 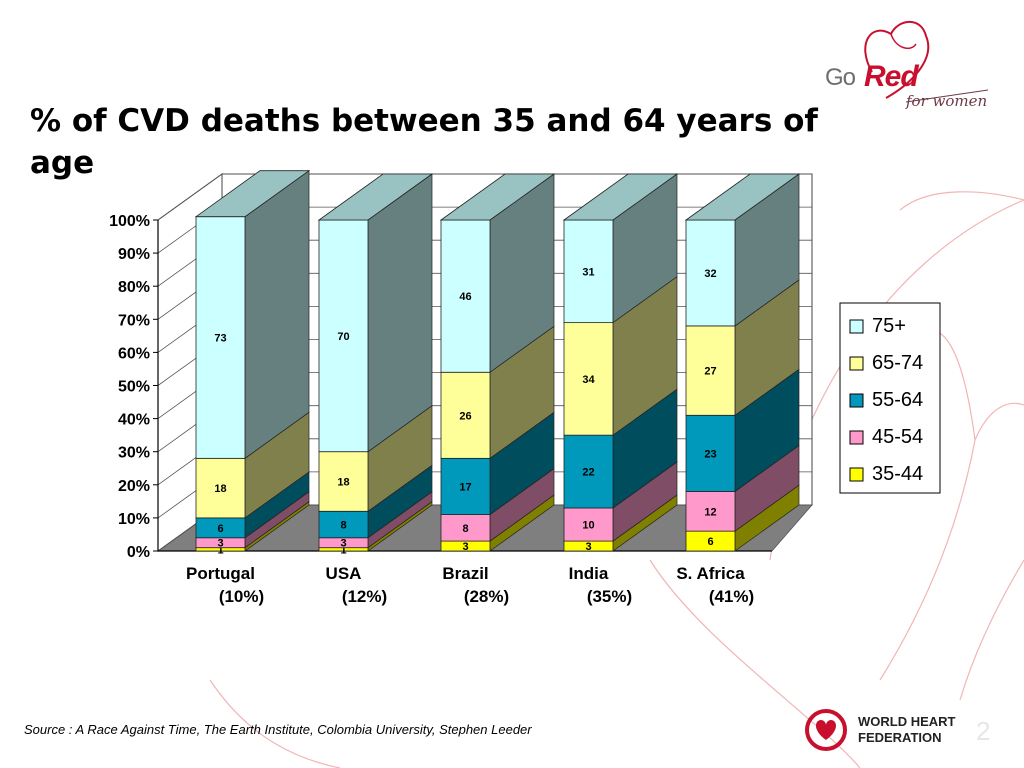 What do you see at coordinates (897, 474) in the screenshot?
I see `legend-entry: 35-44` at bounding box center [897, 474].